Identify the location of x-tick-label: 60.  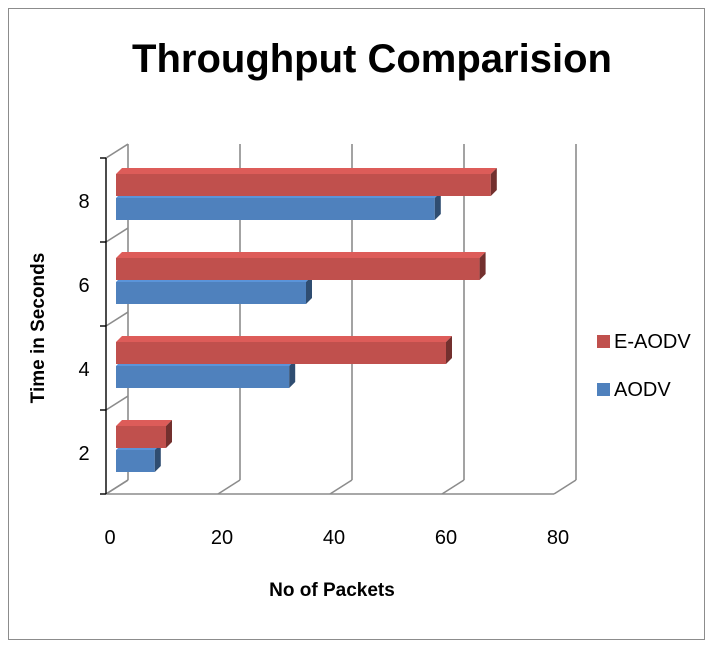
(446, 538).